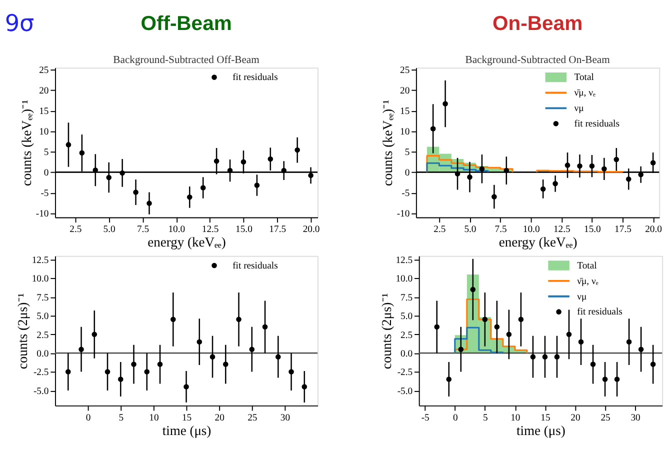  I want to click on x-tick-label: 5.0, so click(109, 230).